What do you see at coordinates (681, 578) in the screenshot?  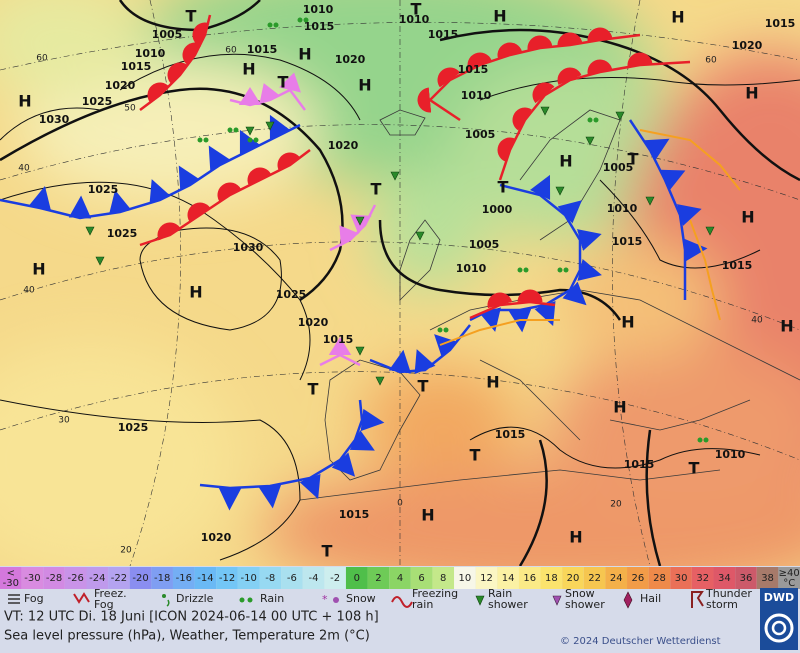 I see `scale-label: 30` at bounding box center [681, 578].